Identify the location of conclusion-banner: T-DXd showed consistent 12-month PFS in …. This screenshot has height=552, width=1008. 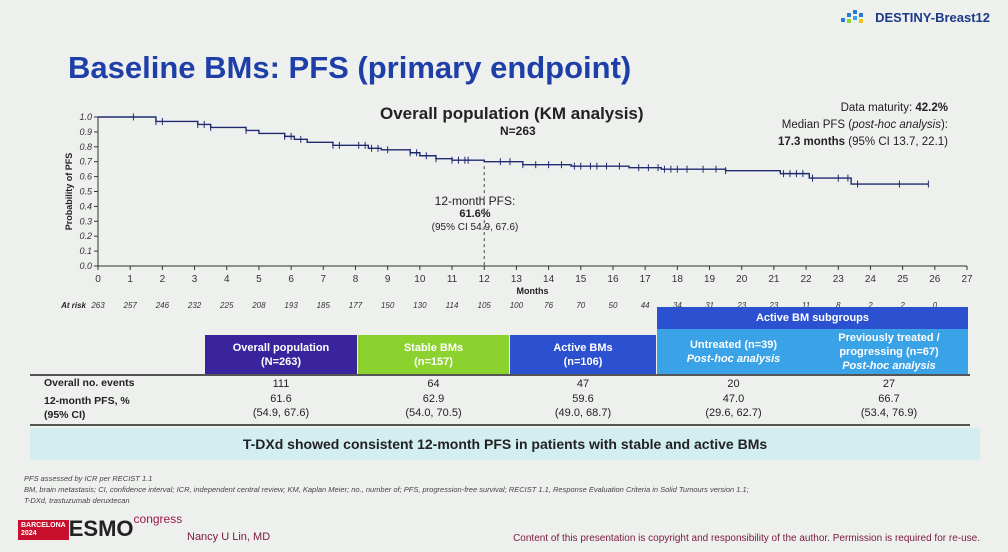
(505, 444).